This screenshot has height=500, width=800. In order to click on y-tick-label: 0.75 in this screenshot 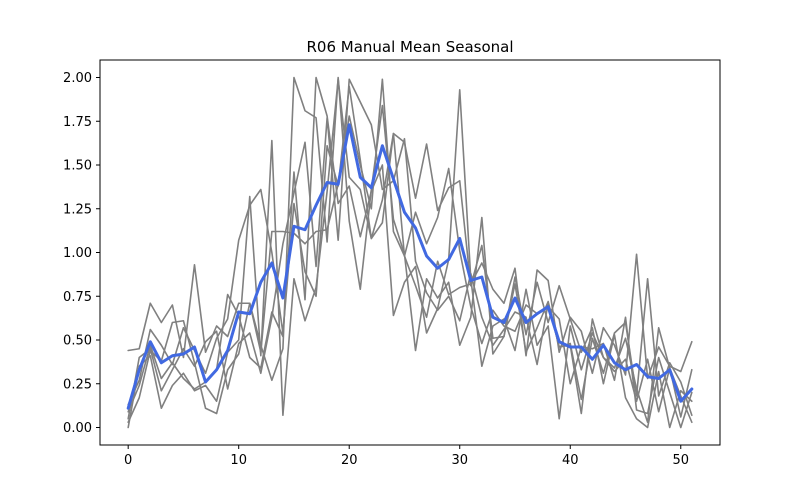, I will do `click(77, 297)`.